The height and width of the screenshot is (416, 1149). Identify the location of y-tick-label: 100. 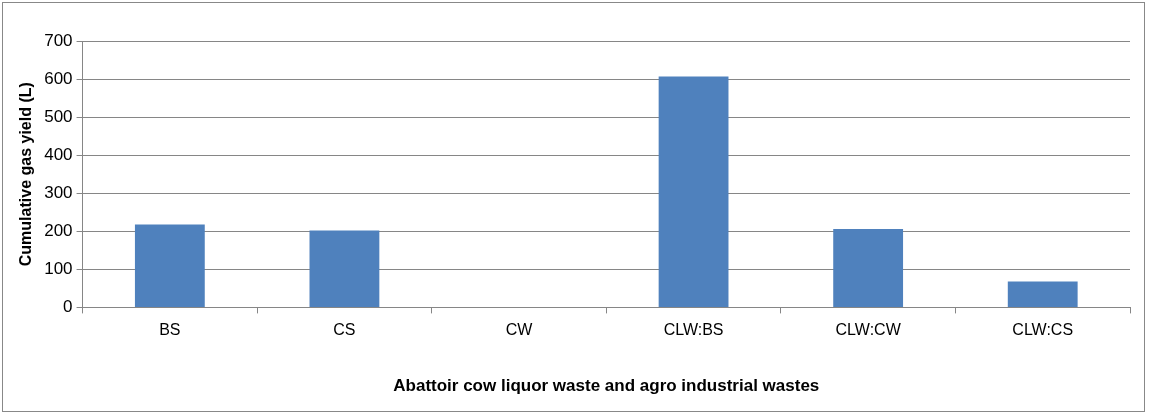
(58, 269).